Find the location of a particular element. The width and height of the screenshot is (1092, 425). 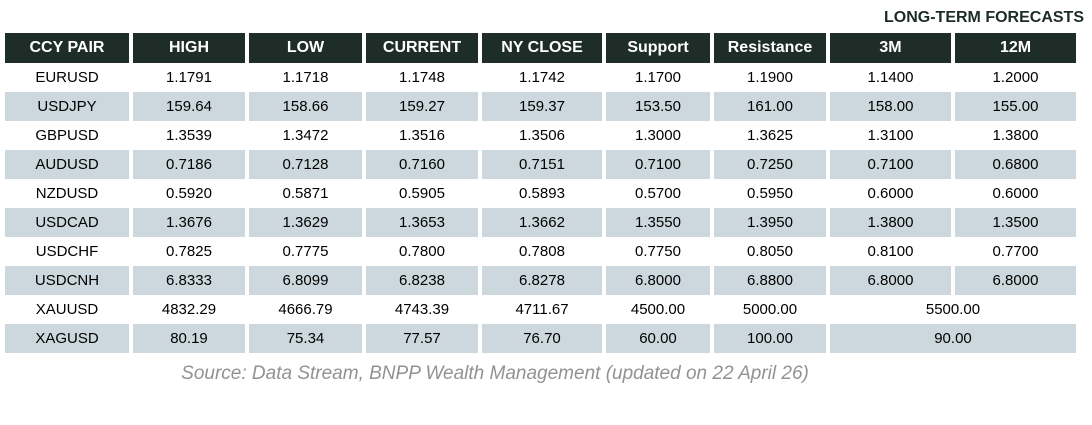

low-cell: 0.7775 is located at coordinates (305, 251).